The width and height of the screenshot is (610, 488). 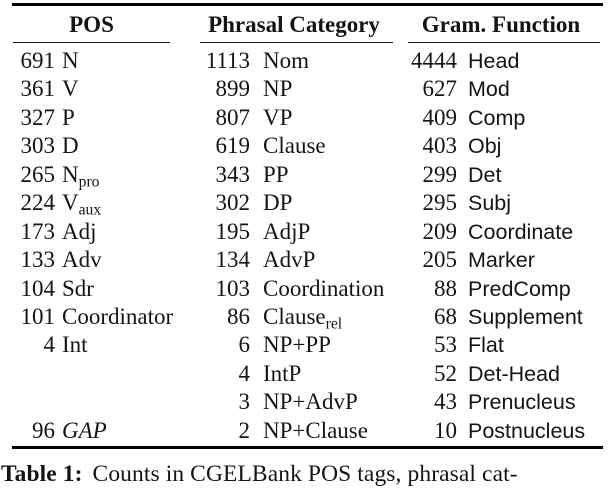 I want to click on count-value: 295, so click(x=440, y=203).